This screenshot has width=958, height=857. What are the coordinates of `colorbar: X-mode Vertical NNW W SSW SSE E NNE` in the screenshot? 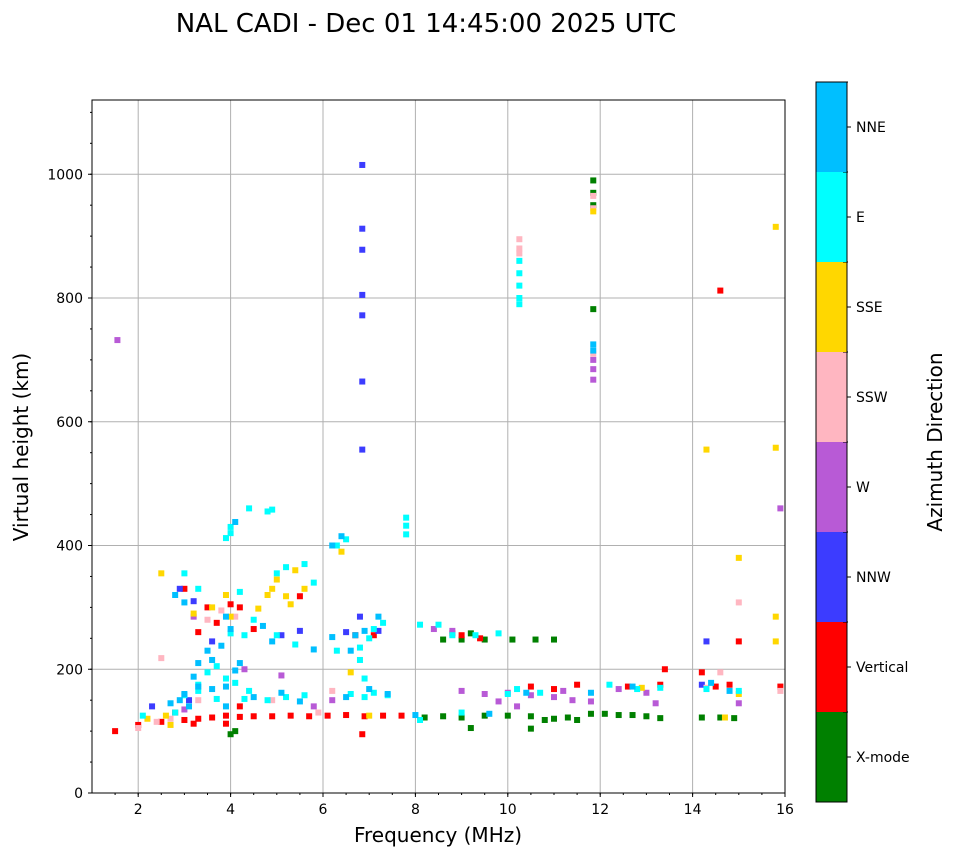 It's located at (863, 441).